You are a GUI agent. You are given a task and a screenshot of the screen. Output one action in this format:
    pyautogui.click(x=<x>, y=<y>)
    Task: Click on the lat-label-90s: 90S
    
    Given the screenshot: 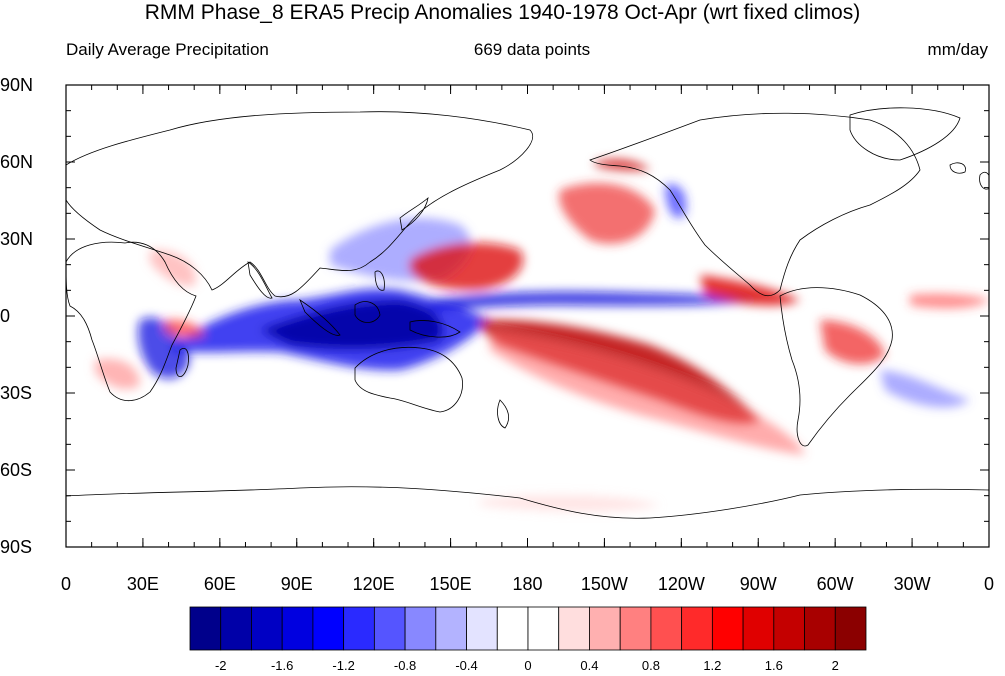 What is the action you would take?
    pyautogui.click(x=16, y=547)
    